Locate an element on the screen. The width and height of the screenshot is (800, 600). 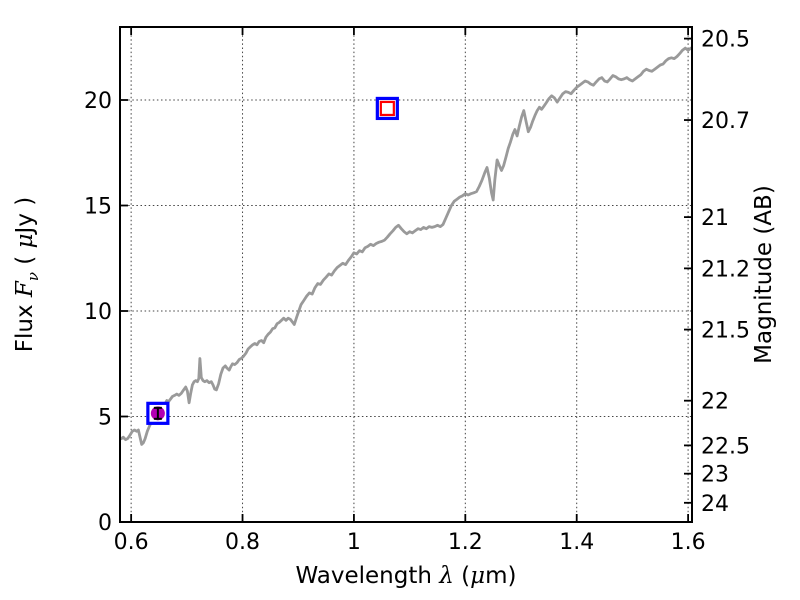
flux-tick-label: 0 is located at coordinates (105, 523).